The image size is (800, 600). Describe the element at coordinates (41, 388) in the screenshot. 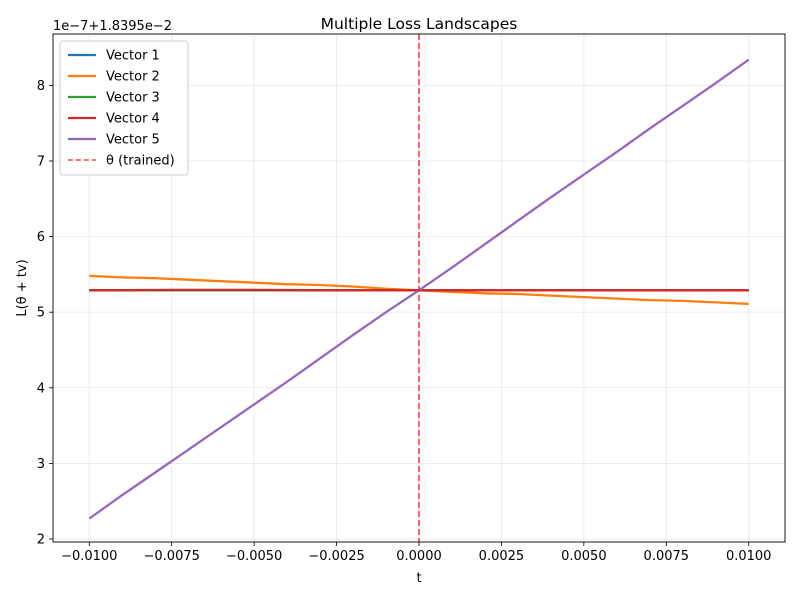

I see `y-tick-label: 4` at that location.